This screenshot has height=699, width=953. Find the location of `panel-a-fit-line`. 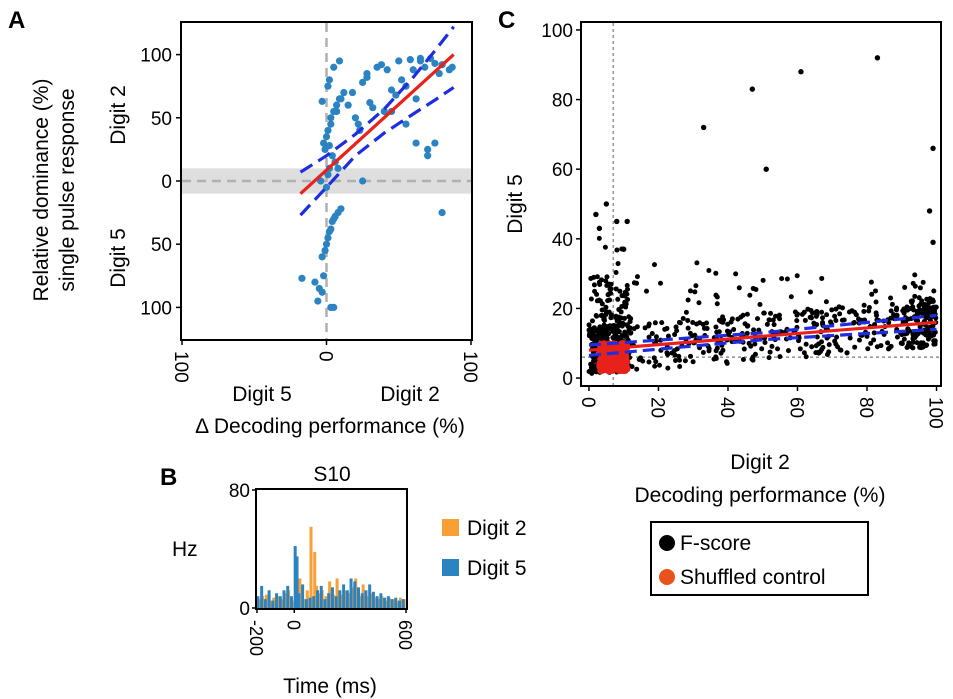

panel-a-fit-line is located at coordinates (377, 124).